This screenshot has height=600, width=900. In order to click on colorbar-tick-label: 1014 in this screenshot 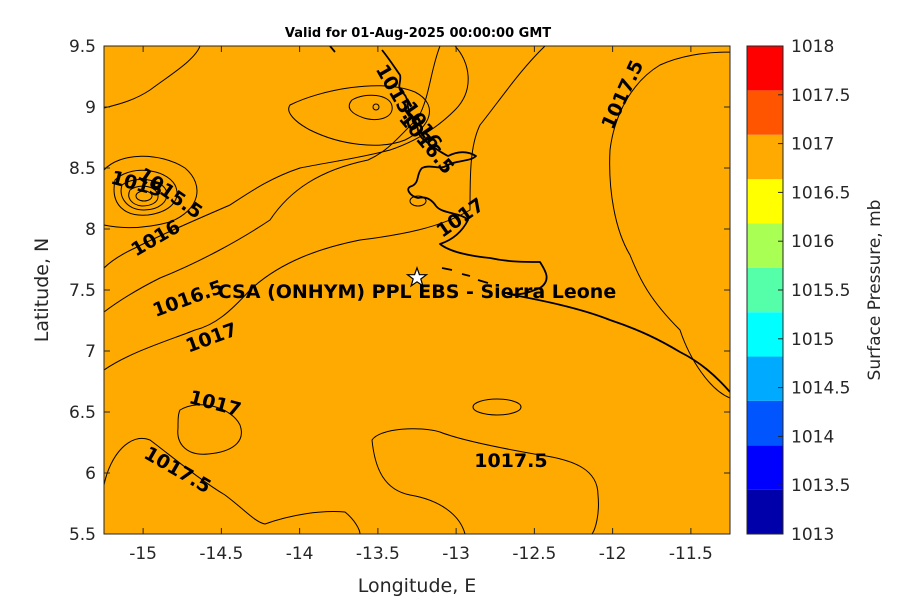, I will do `click(812, 437)`.